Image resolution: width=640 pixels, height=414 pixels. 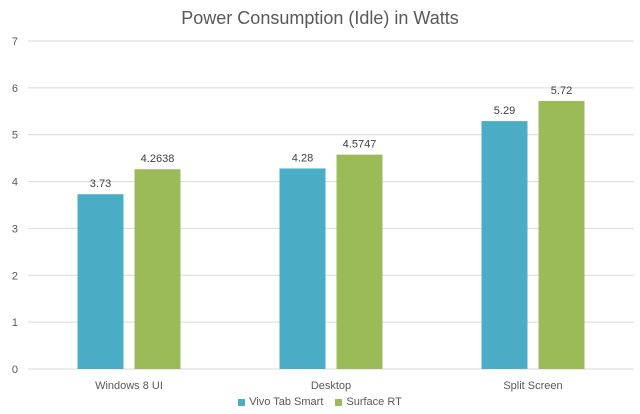 I want to click on data-label: 3.73, so click(x=100, y=184).